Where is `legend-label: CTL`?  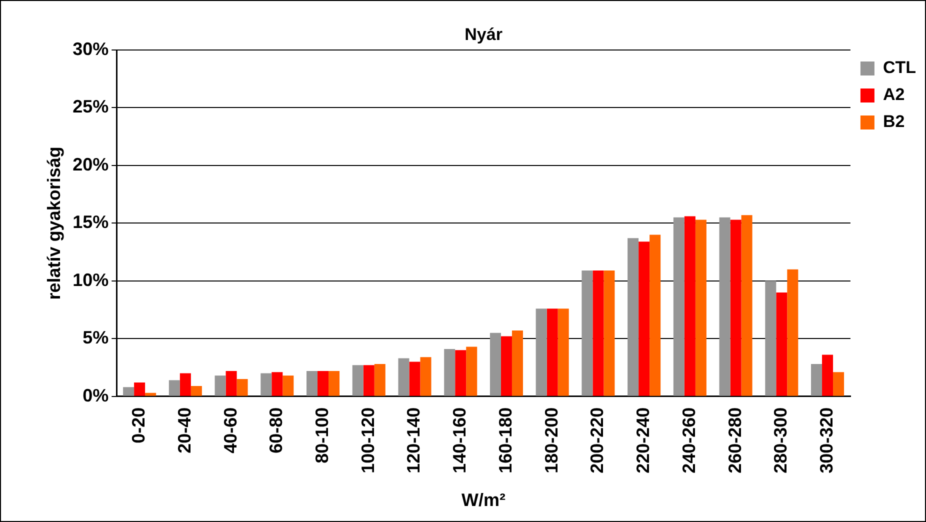 legend-label: CTL is located at coordinates (899, 68).